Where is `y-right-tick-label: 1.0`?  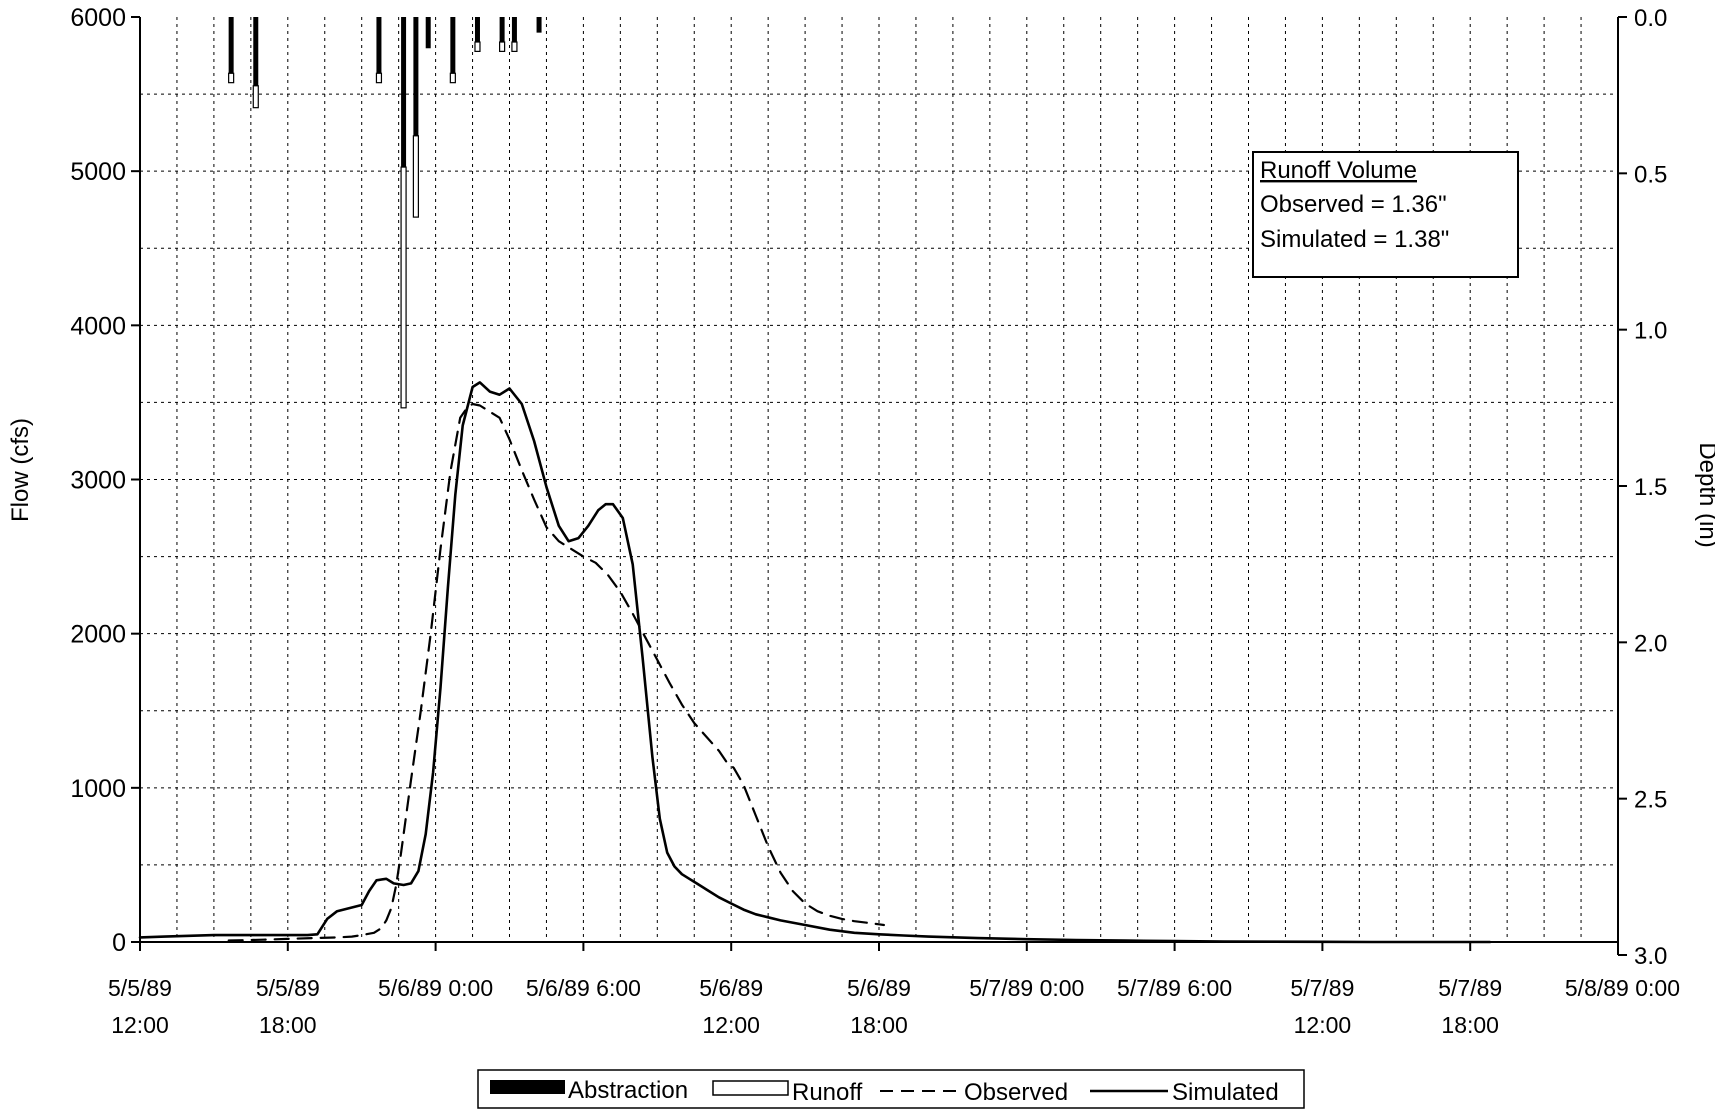 y-right-tick-label: 1.0 is located at coordinates (1650, 331).